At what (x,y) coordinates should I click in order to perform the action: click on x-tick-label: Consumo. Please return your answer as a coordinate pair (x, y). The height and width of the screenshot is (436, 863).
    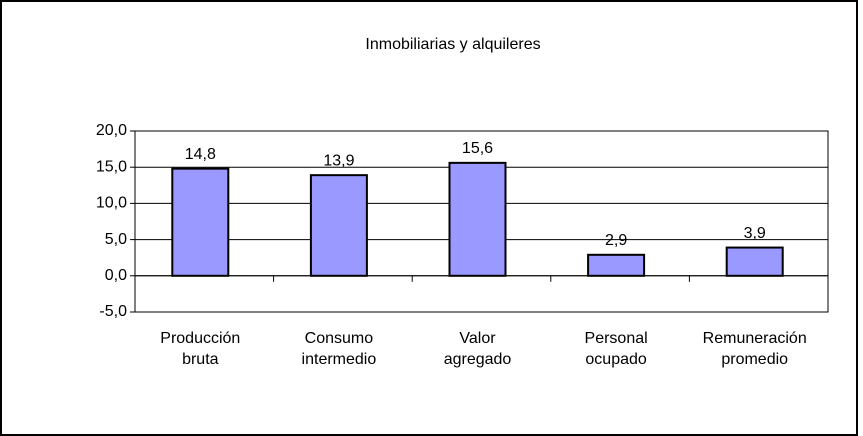
    Looking at the image, I should click on (339, 338).